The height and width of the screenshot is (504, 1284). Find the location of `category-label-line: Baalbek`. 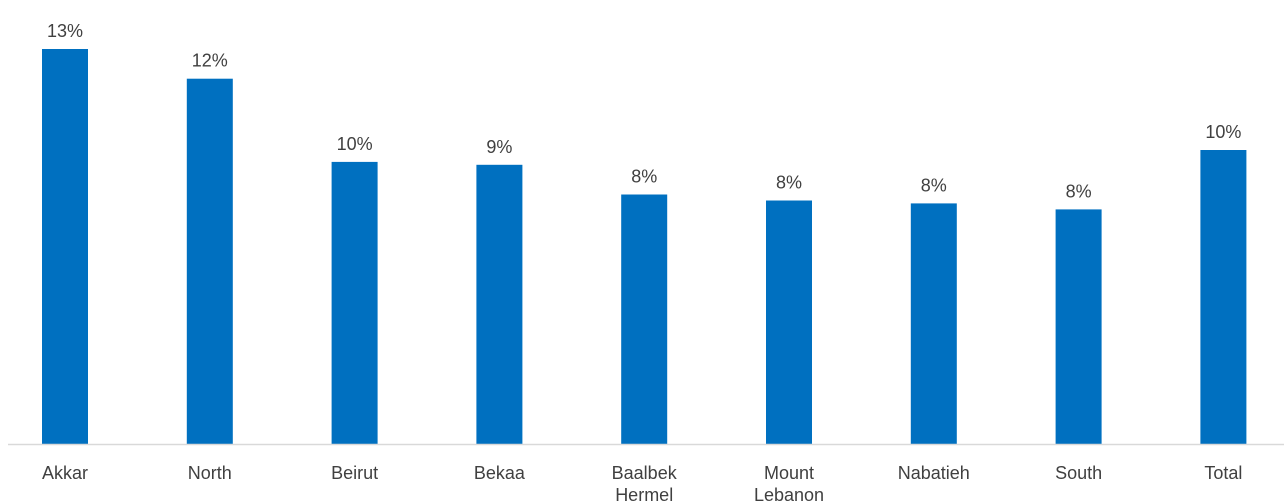

category-label-line: Baalbek is located at coordinates (645, 473).